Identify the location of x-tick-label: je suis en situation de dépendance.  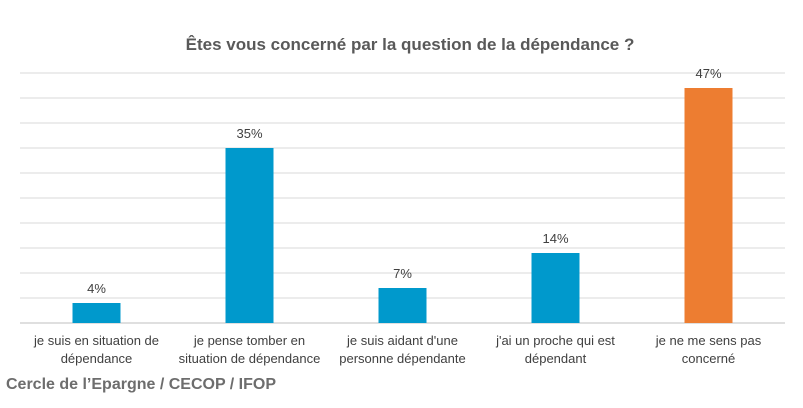
(96, 349).